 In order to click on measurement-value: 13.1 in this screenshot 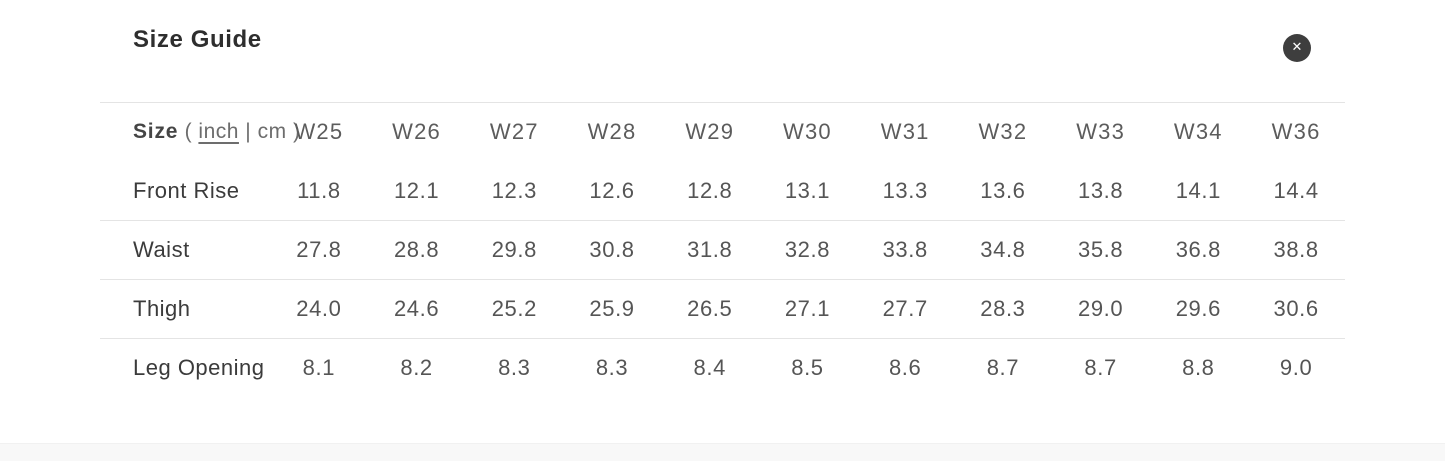, I will do `click(807, 190)`.